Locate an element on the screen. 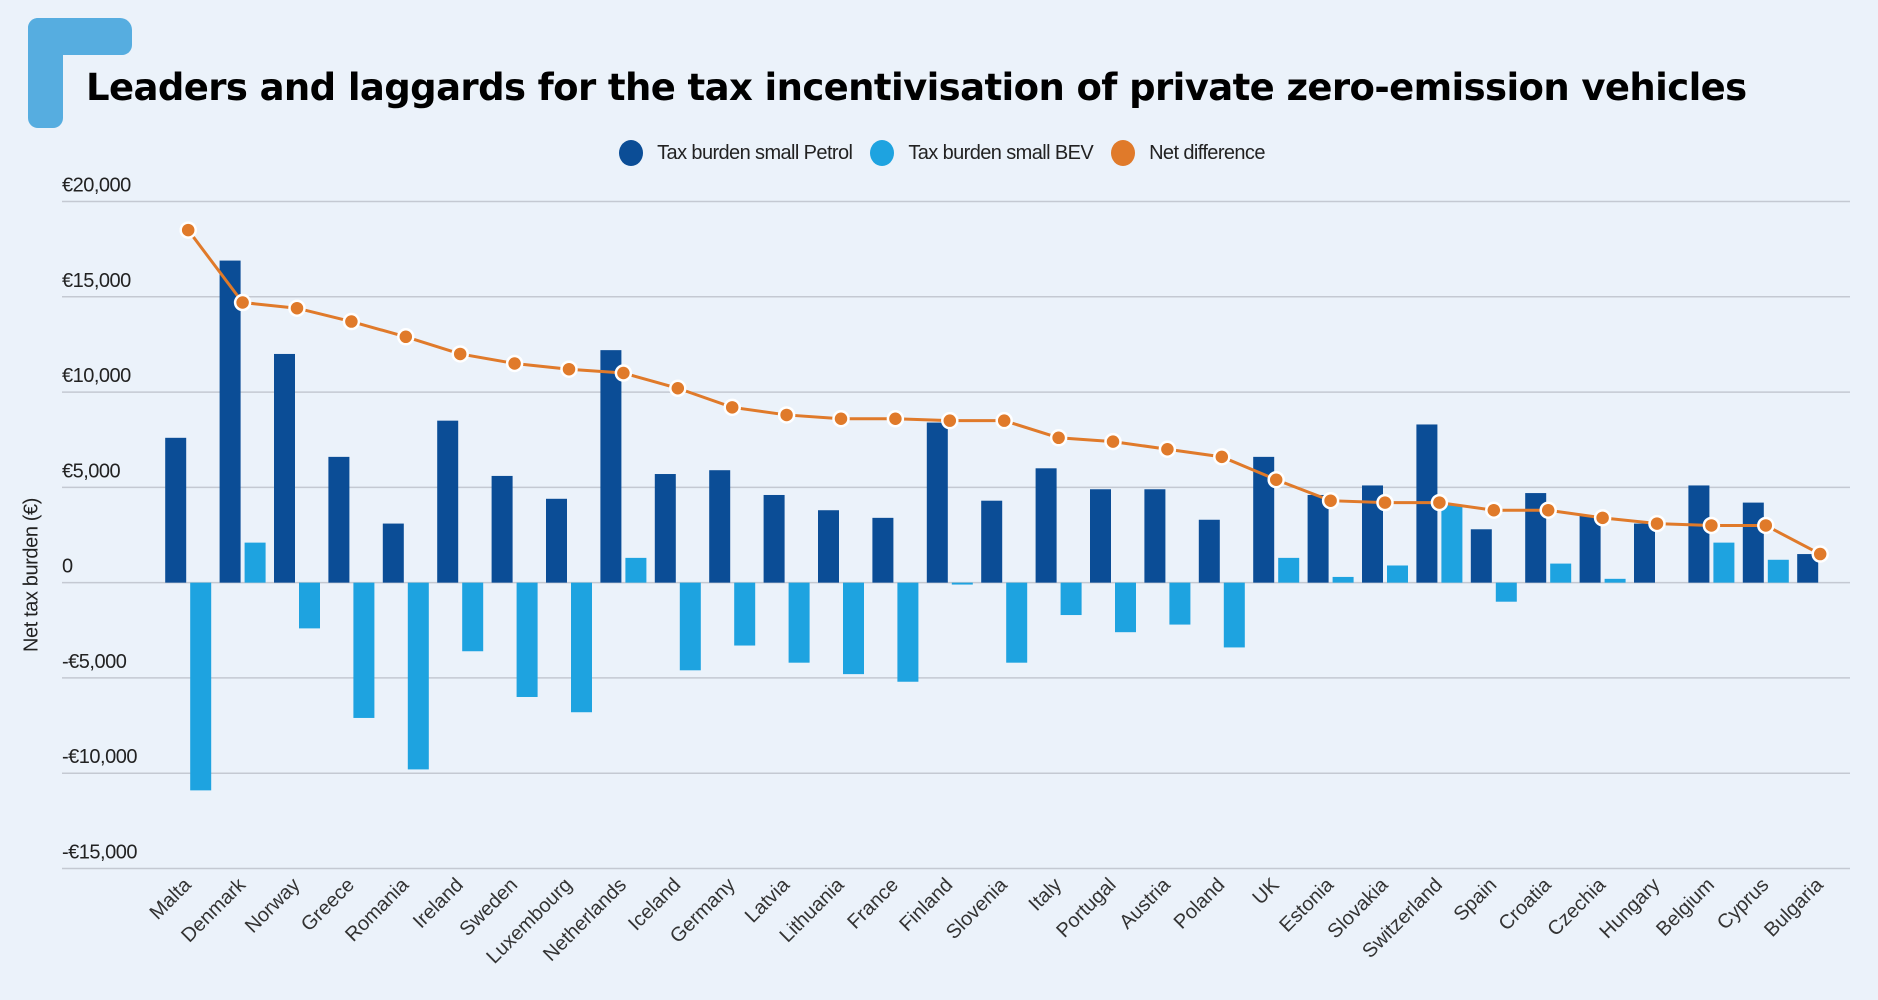 This screenshot has width=1878, height=1000. net-difference-point-austria is located at coordinates (1167, 449).